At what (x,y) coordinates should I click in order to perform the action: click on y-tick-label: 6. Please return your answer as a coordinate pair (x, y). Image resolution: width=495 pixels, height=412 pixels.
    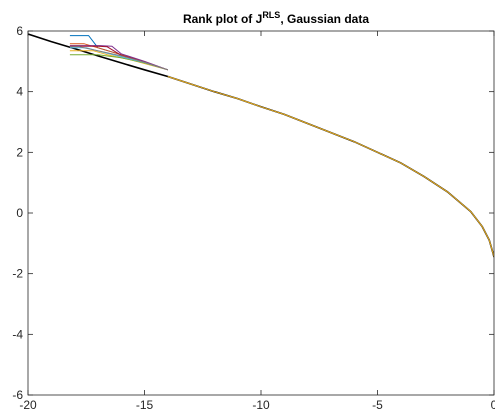
    Looking at the image, I should click on (19, 31).